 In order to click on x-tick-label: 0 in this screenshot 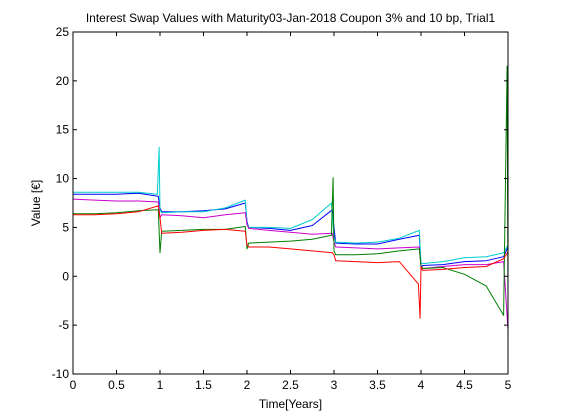, I will do `click(73, 385)`.